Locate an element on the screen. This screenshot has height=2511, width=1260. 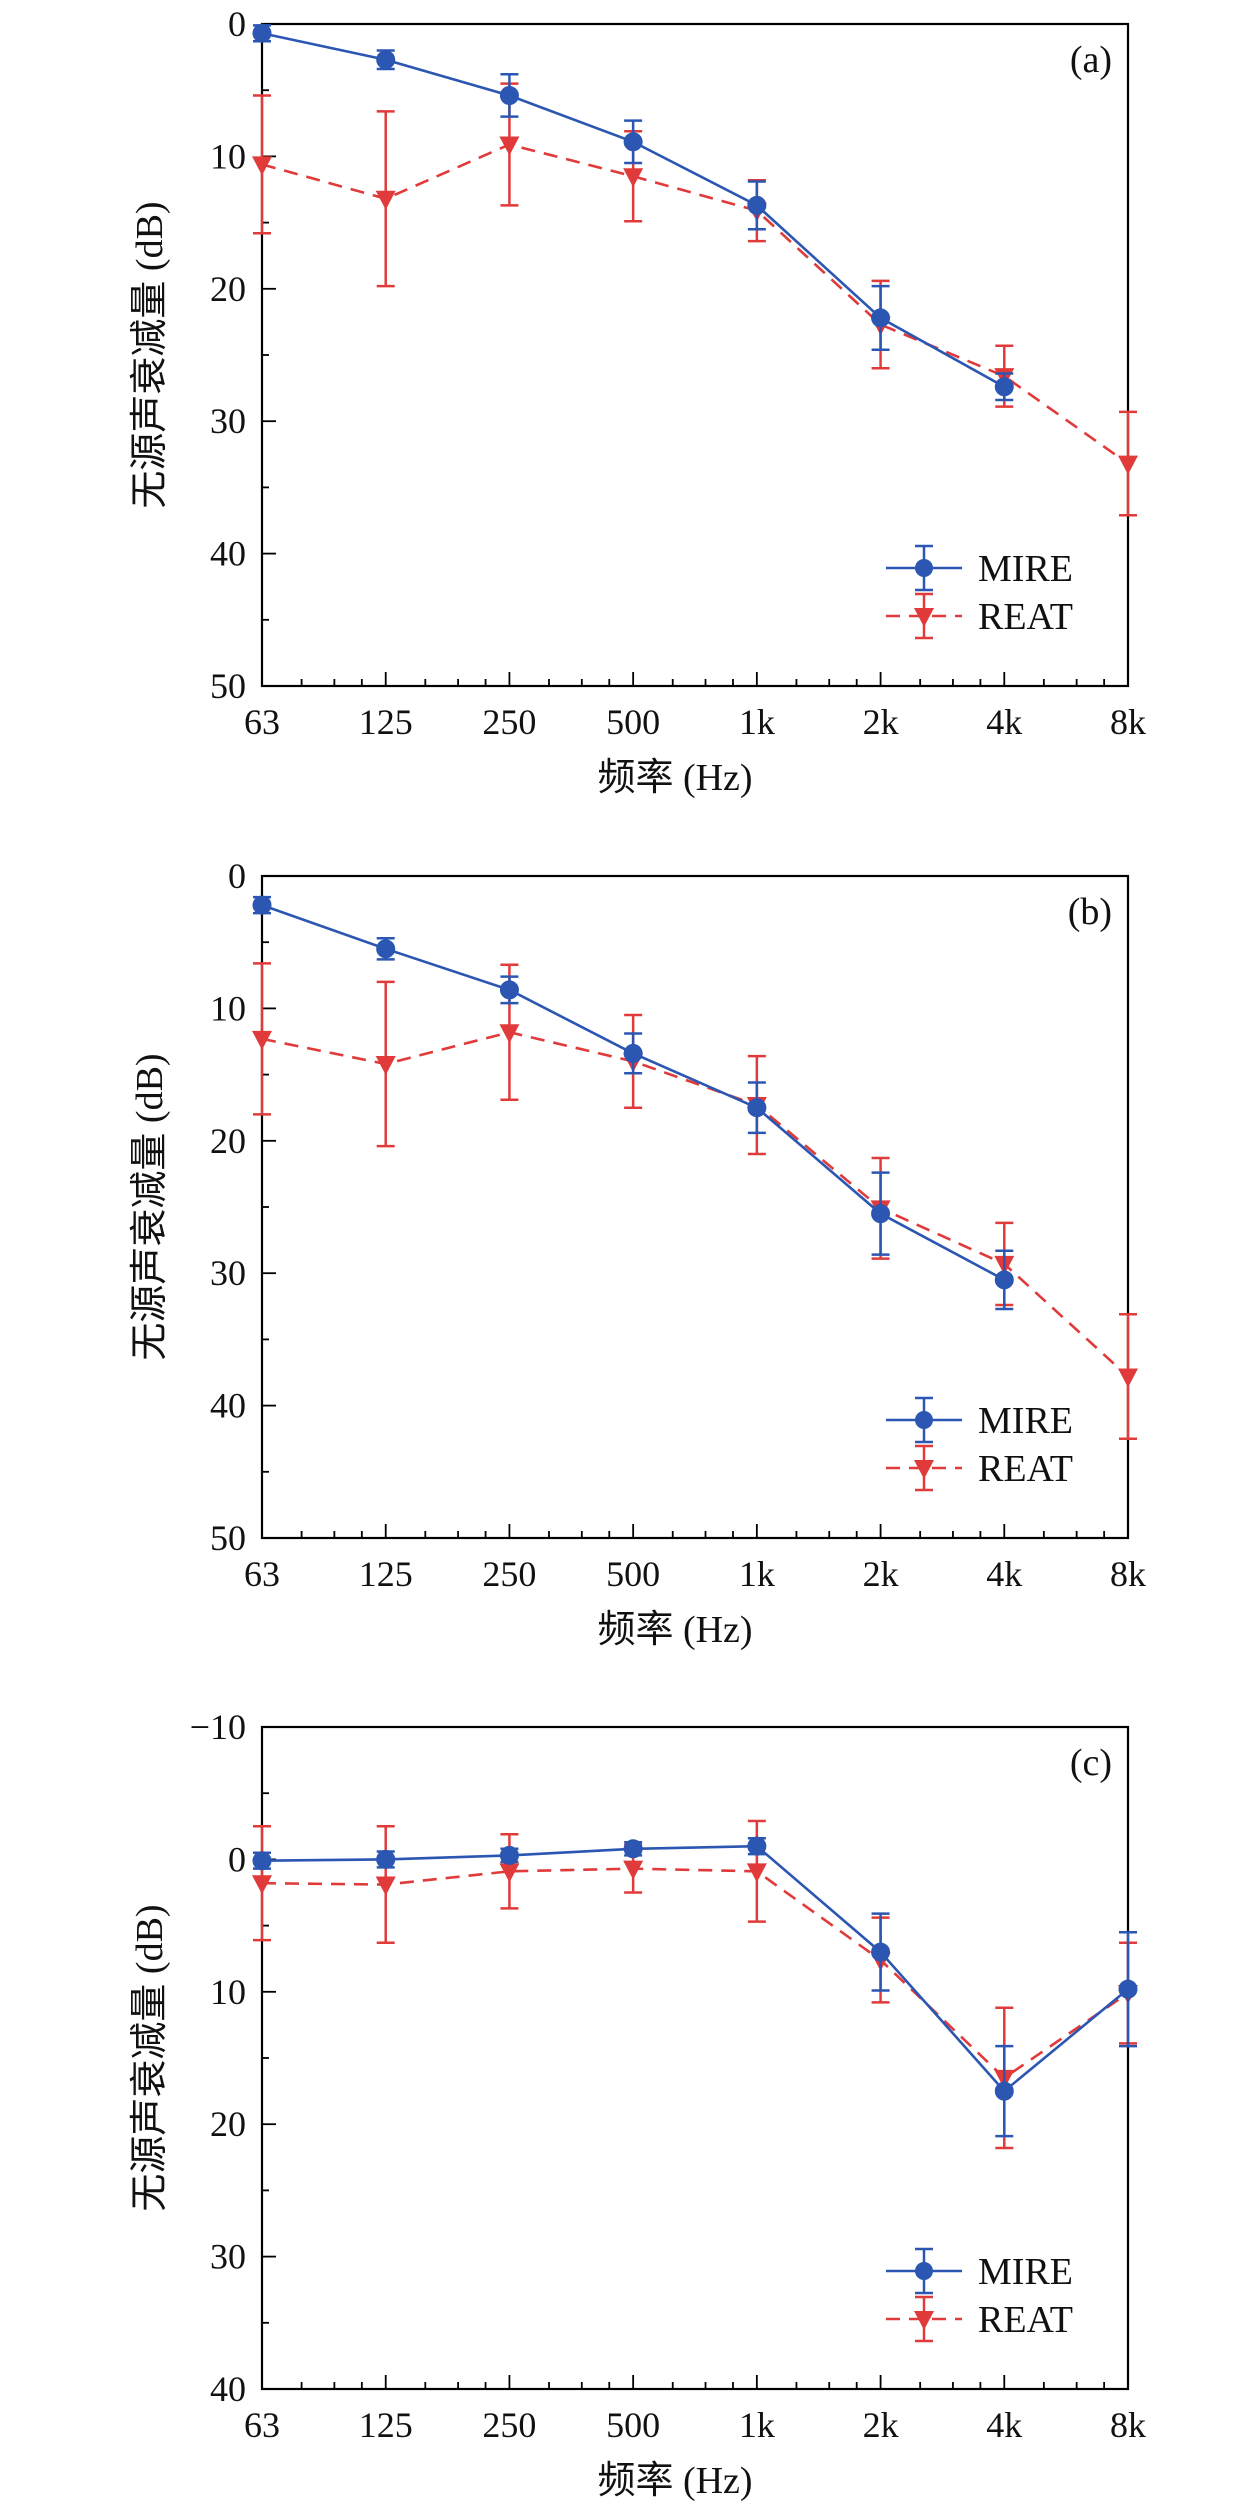
y-tick-label: −10 is located at coordinates (218, 1727).